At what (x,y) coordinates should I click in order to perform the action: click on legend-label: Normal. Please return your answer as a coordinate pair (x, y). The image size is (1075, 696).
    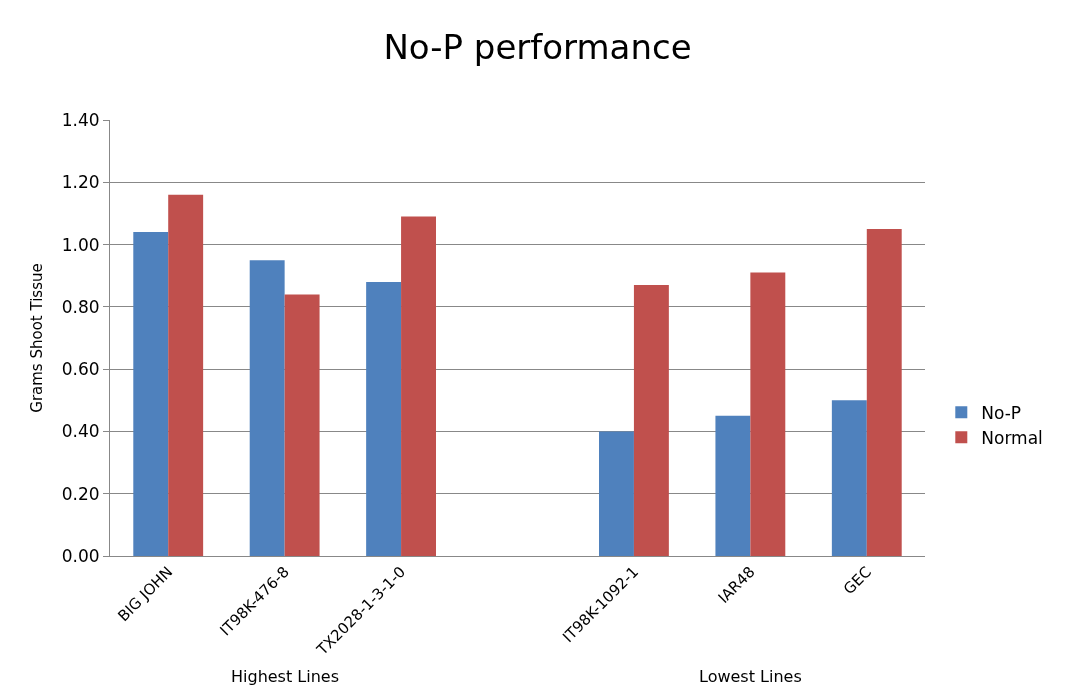
    Looking at the image, I should click on (1012, 437).